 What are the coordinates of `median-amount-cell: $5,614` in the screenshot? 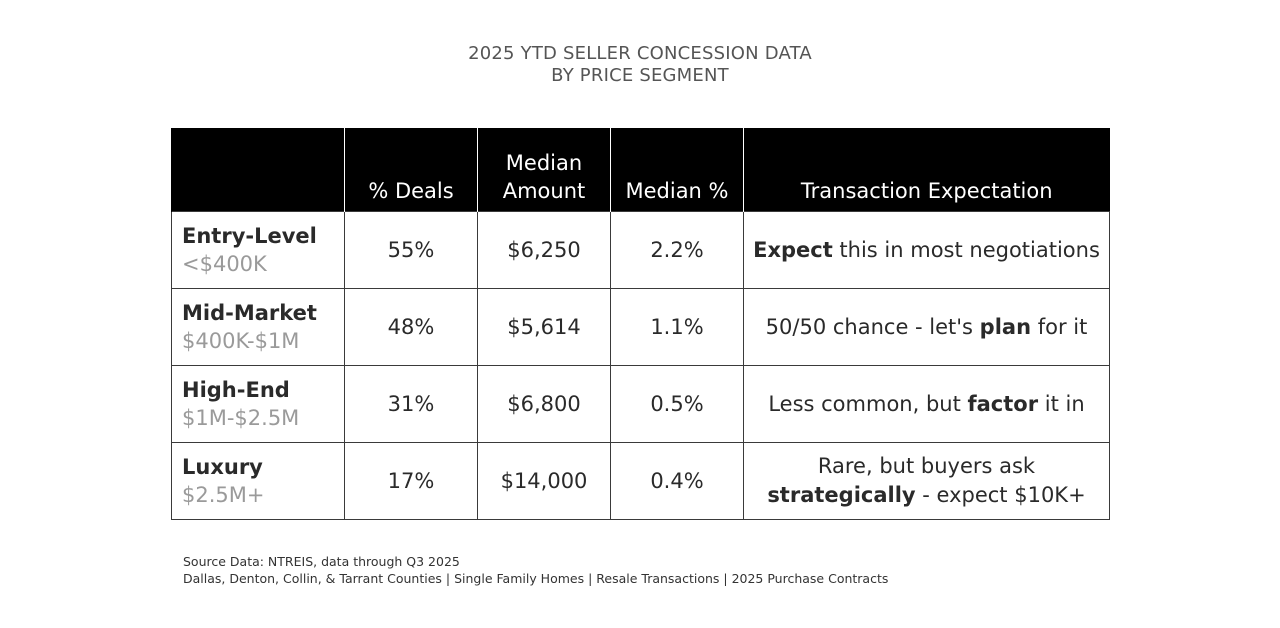 It's located at (544, 327).